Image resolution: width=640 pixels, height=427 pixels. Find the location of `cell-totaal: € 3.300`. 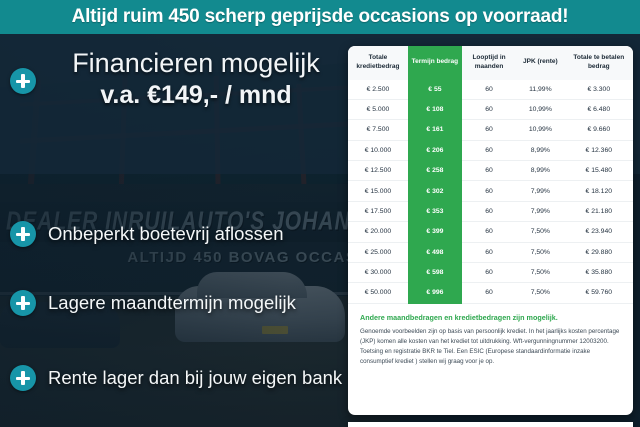

cell-totaal: € 3.300 is located at coordinates (598, 89).